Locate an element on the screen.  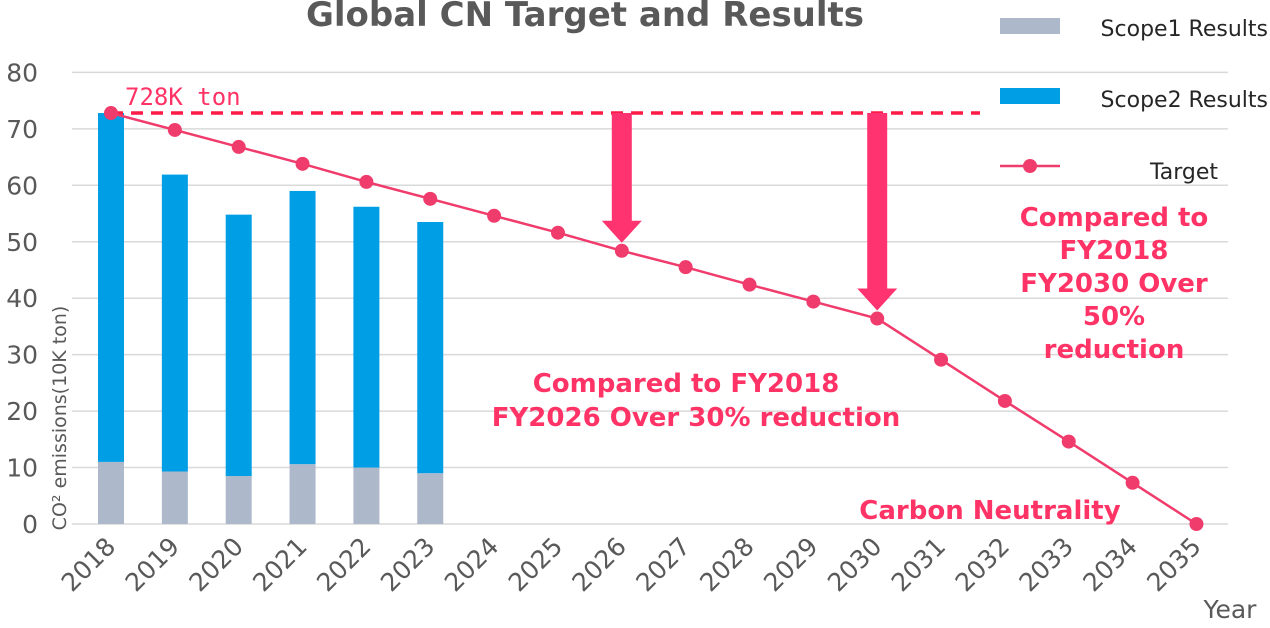
legend-scope1-swatch is located at coordinates (1030, 26).